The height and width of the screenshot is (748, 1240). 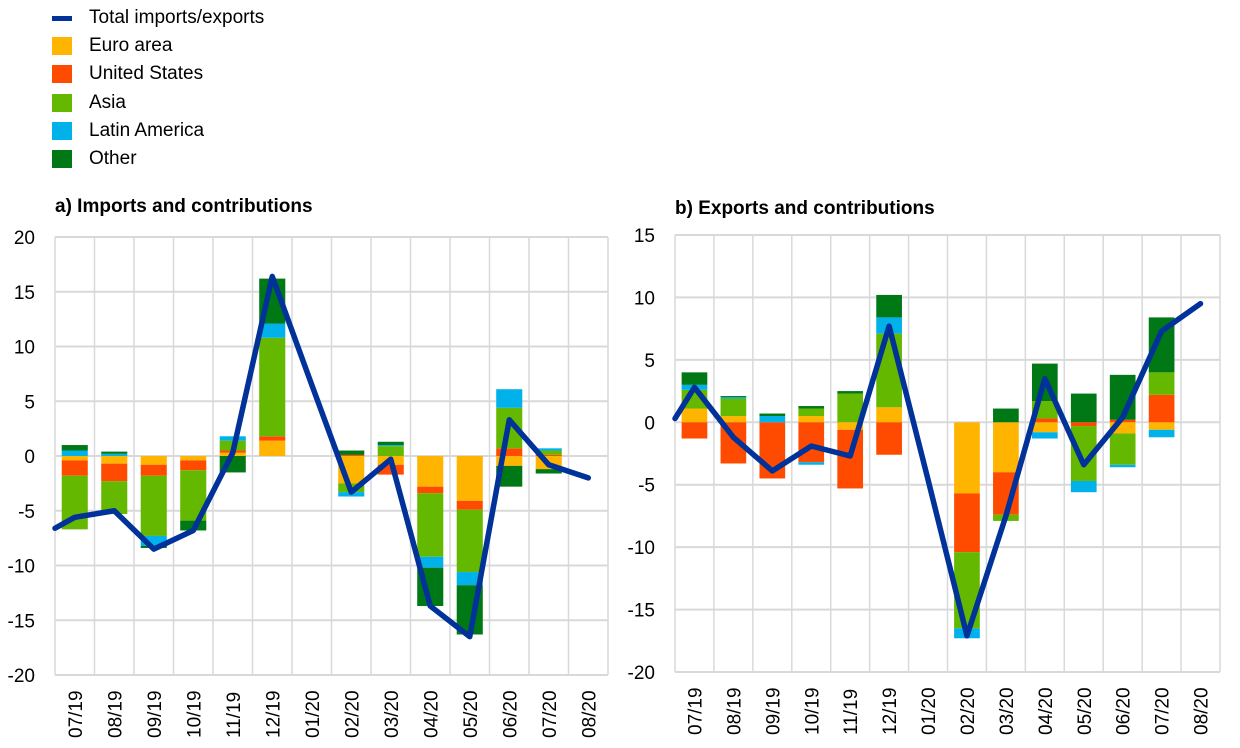 What do you see at coordinates (107, 102) in the screenshot?
I see `legend-label: Asia` at bounding box center [107, 102].